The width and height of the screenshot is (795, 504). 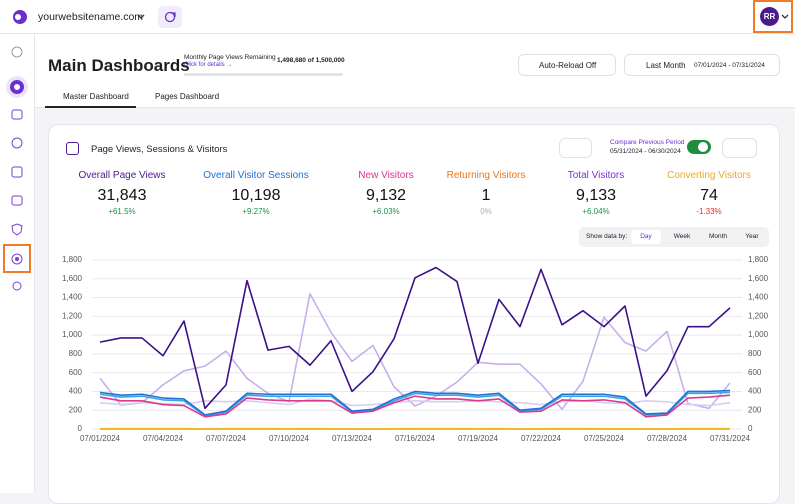 What do you see at coordinates (100, 438) in the screenshot?
I see `x-tick-label: 07/01/2024` at bounding box center [100, 438].